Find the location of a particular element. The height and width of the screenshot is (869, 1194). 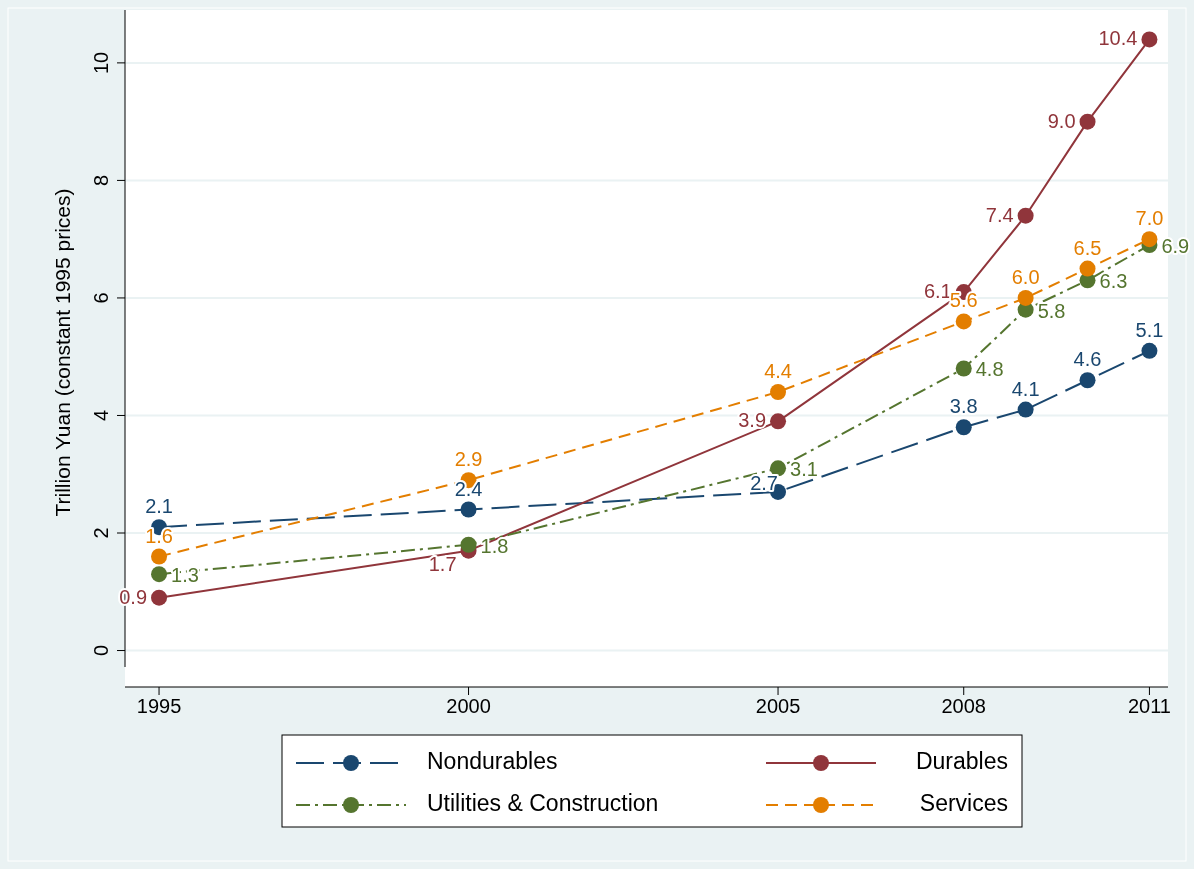

legend-label: Durables is located at coordinates (961, 761).